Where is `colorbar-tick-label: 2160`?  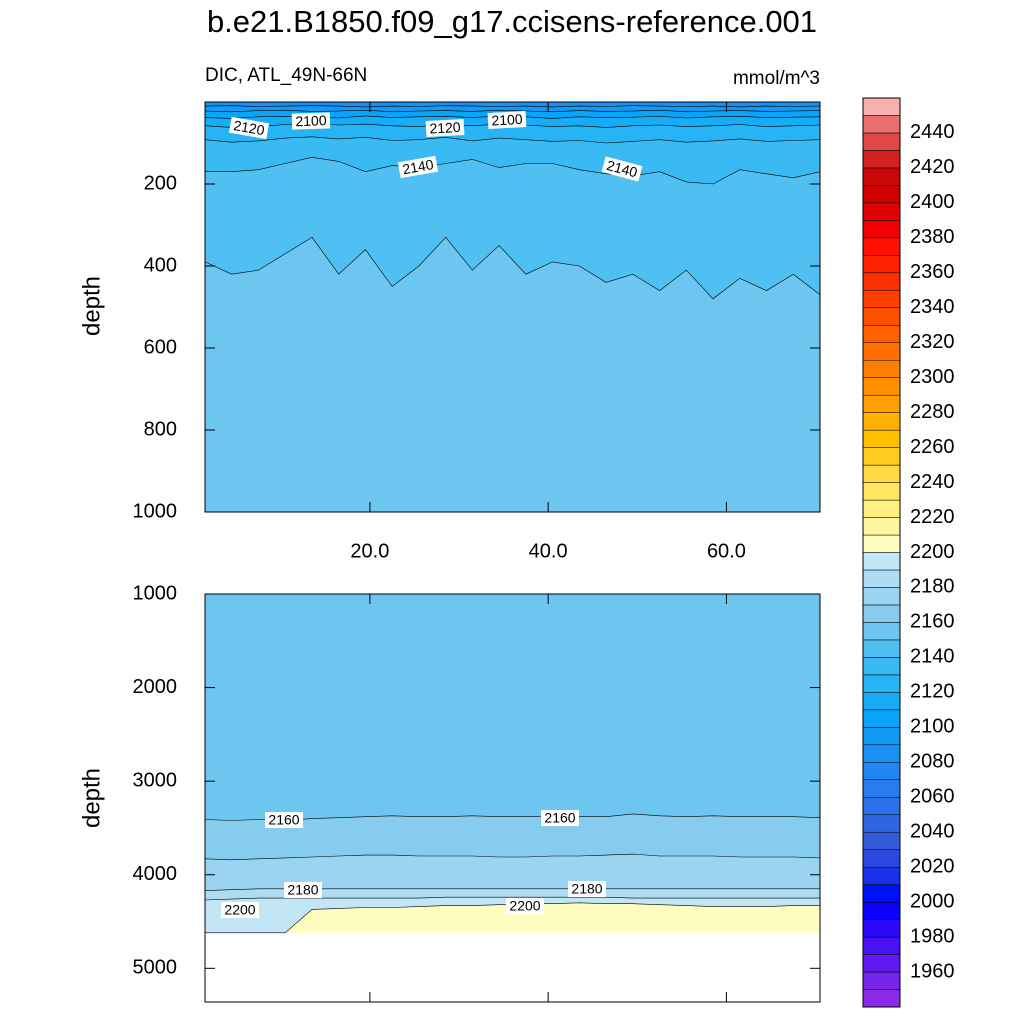 colorbar-tick-label: 2160 is located at coordinates (932, 622).